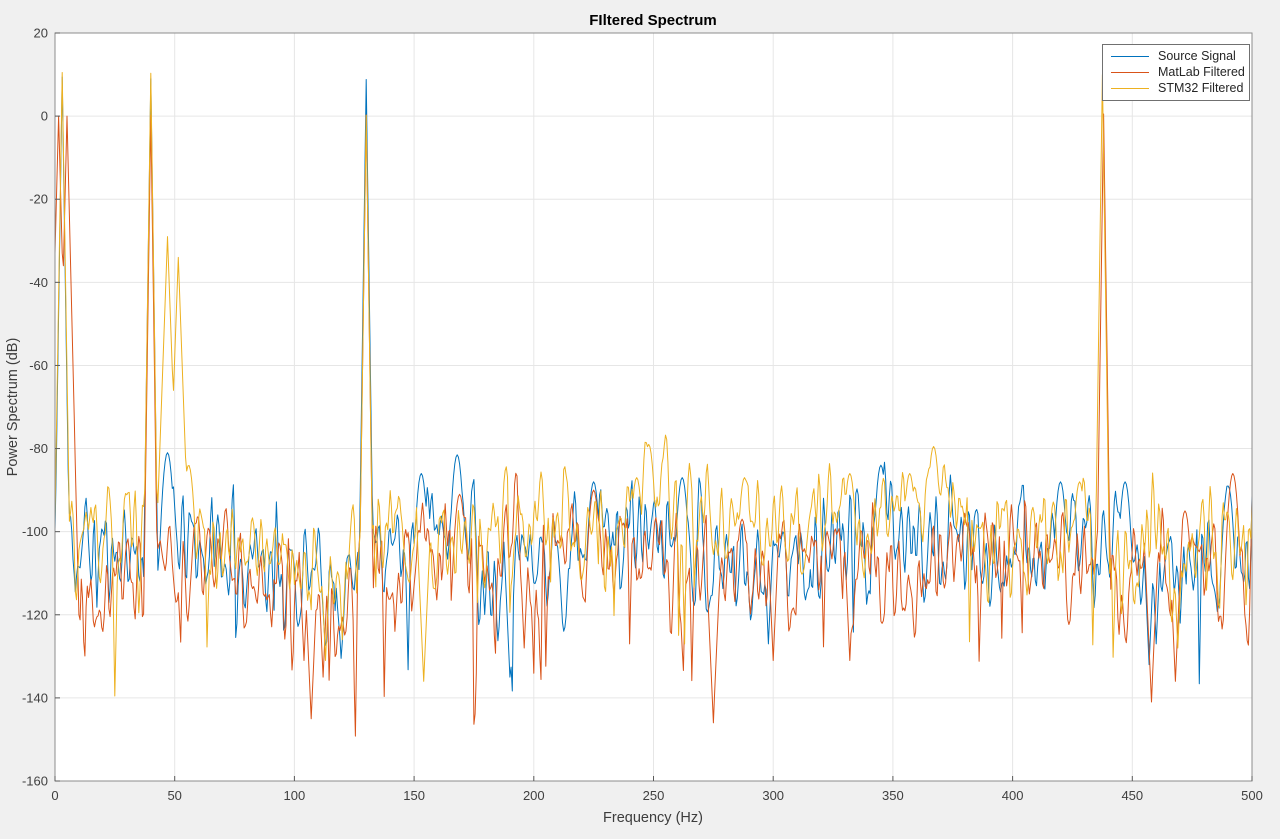 This screenshot has height=839, width=1280. I want to click on x-tick-label: 200, so click(534, 795).